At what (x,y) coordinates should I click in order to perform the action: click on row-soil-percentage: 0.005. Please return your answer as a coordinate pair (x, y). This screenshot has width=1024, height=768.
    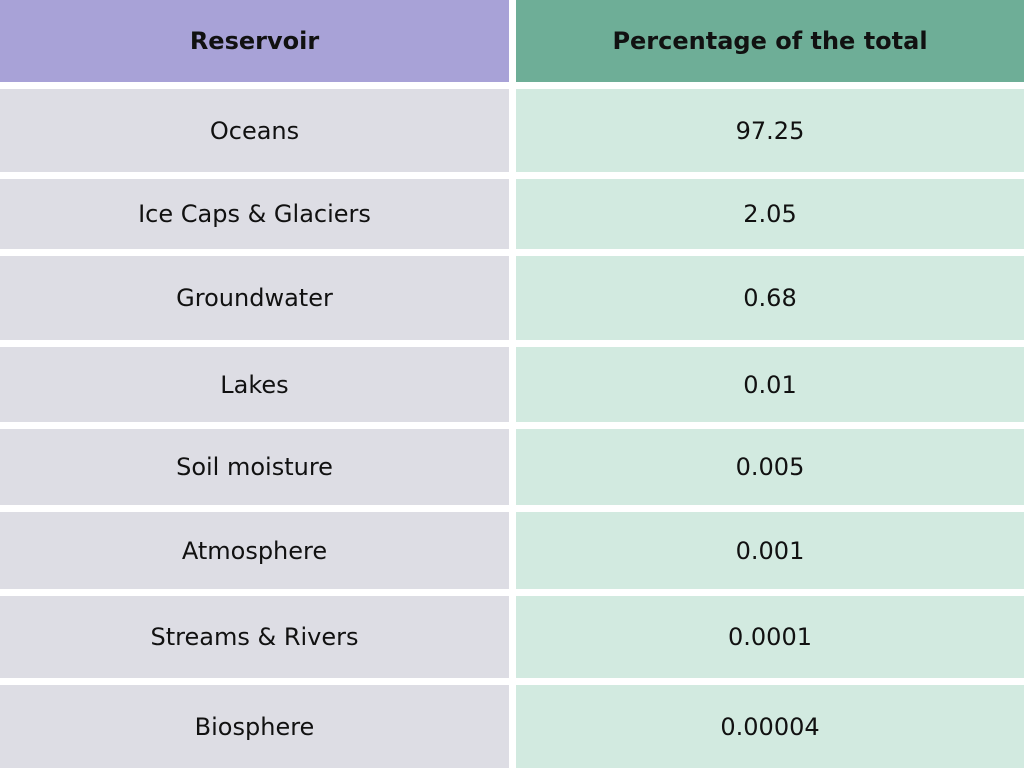
    Looking at the image, I should click on (770, 467).